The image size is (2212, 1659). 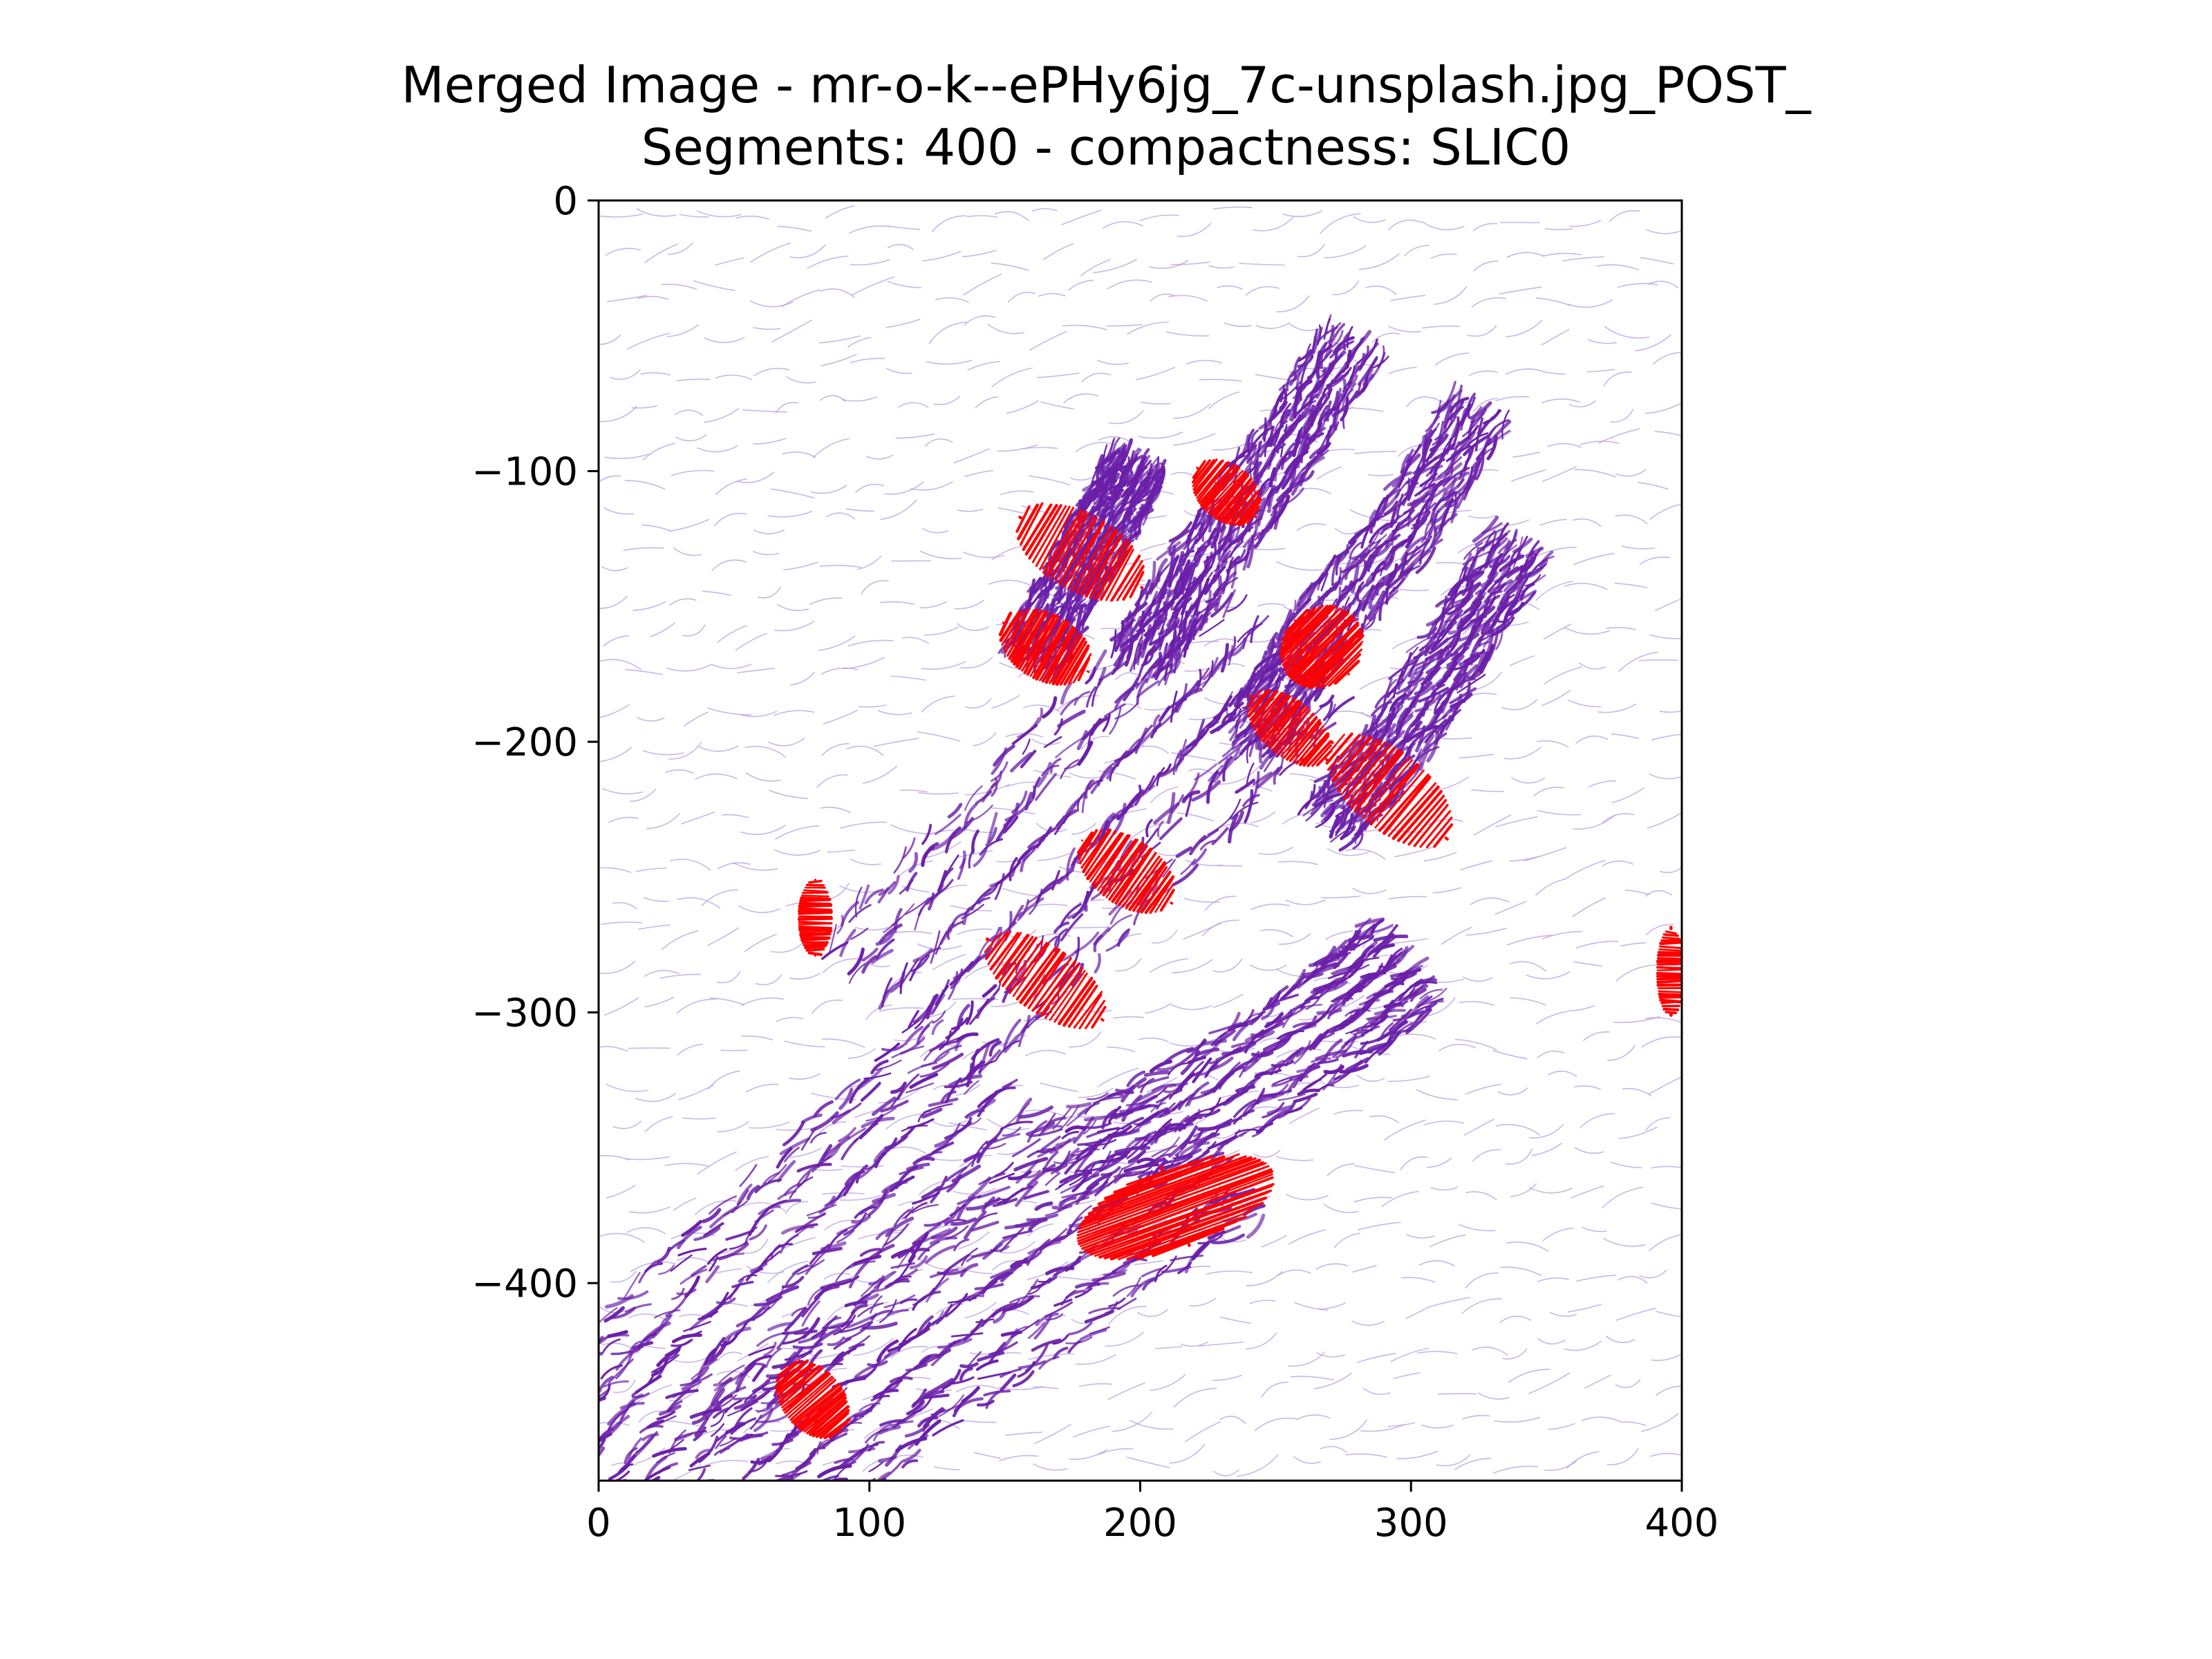 What do you see at coordinates (1322, 646) in the screenshot?
I see `highlight-middle-red` at bounding box center [1322, 646].